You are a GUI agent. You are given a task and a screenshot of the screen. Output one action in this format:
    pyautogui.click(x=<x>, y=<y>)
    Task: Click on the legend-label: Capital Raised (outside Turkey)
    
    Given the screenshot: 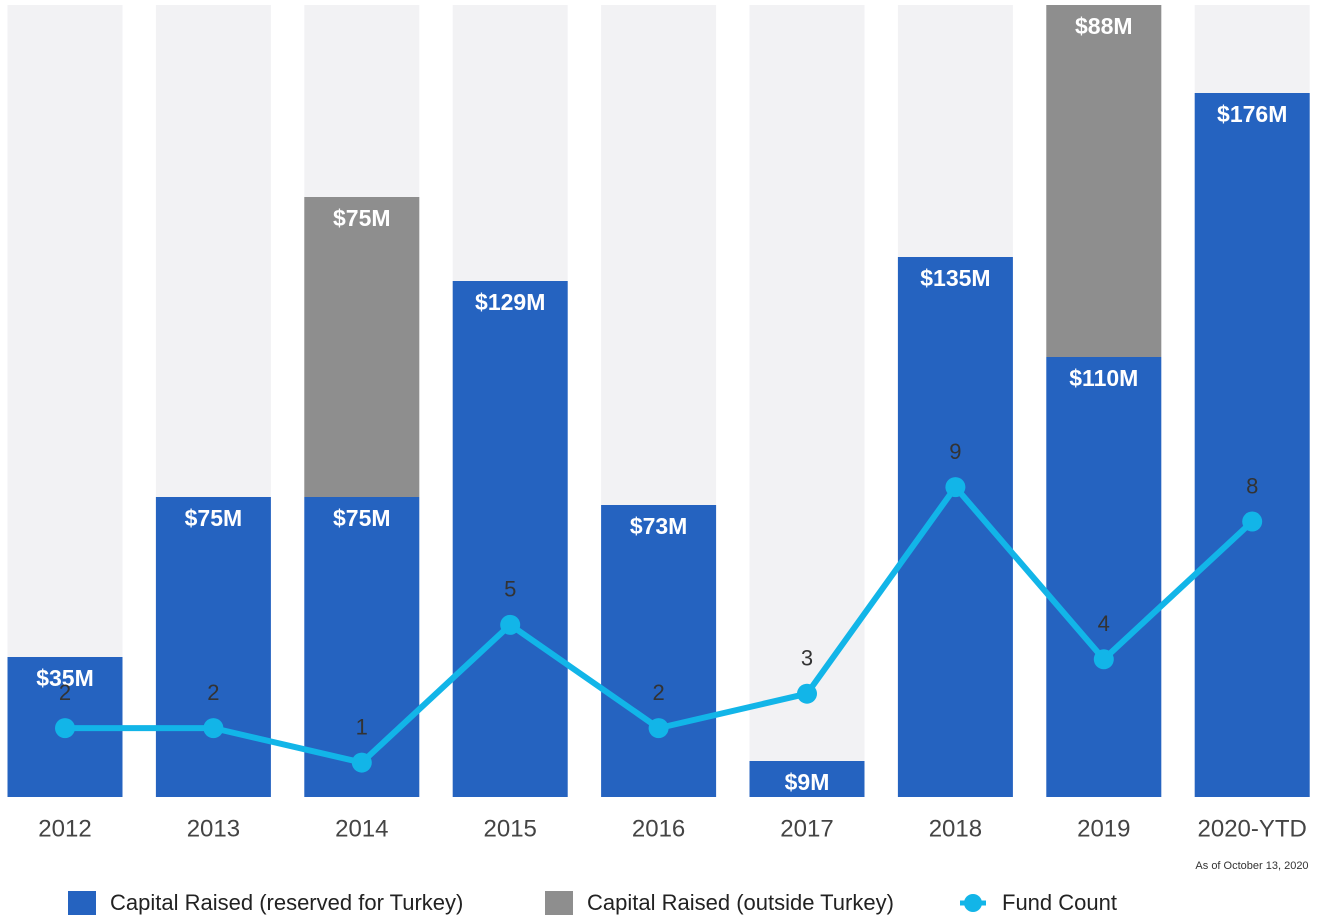 What is the action you would take?
    pyautogui.click(x=740, y=902)
    